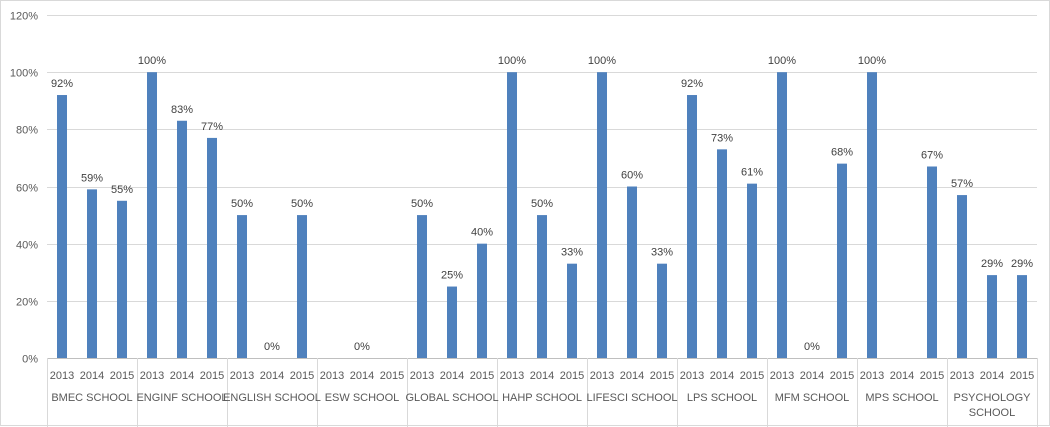  Describe the element at coordinates (272, 398) in the screenshot. I see `group-label: ENGLISH SCHOOL` at that location.